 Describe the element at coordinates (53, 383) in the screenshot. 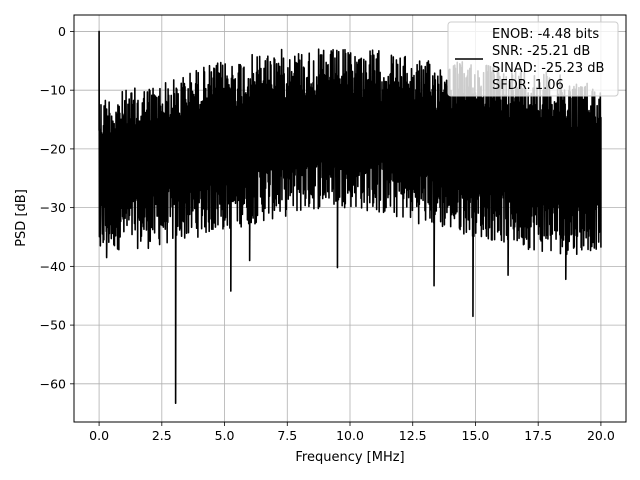

I see `y-tick-label: −60` at that location.